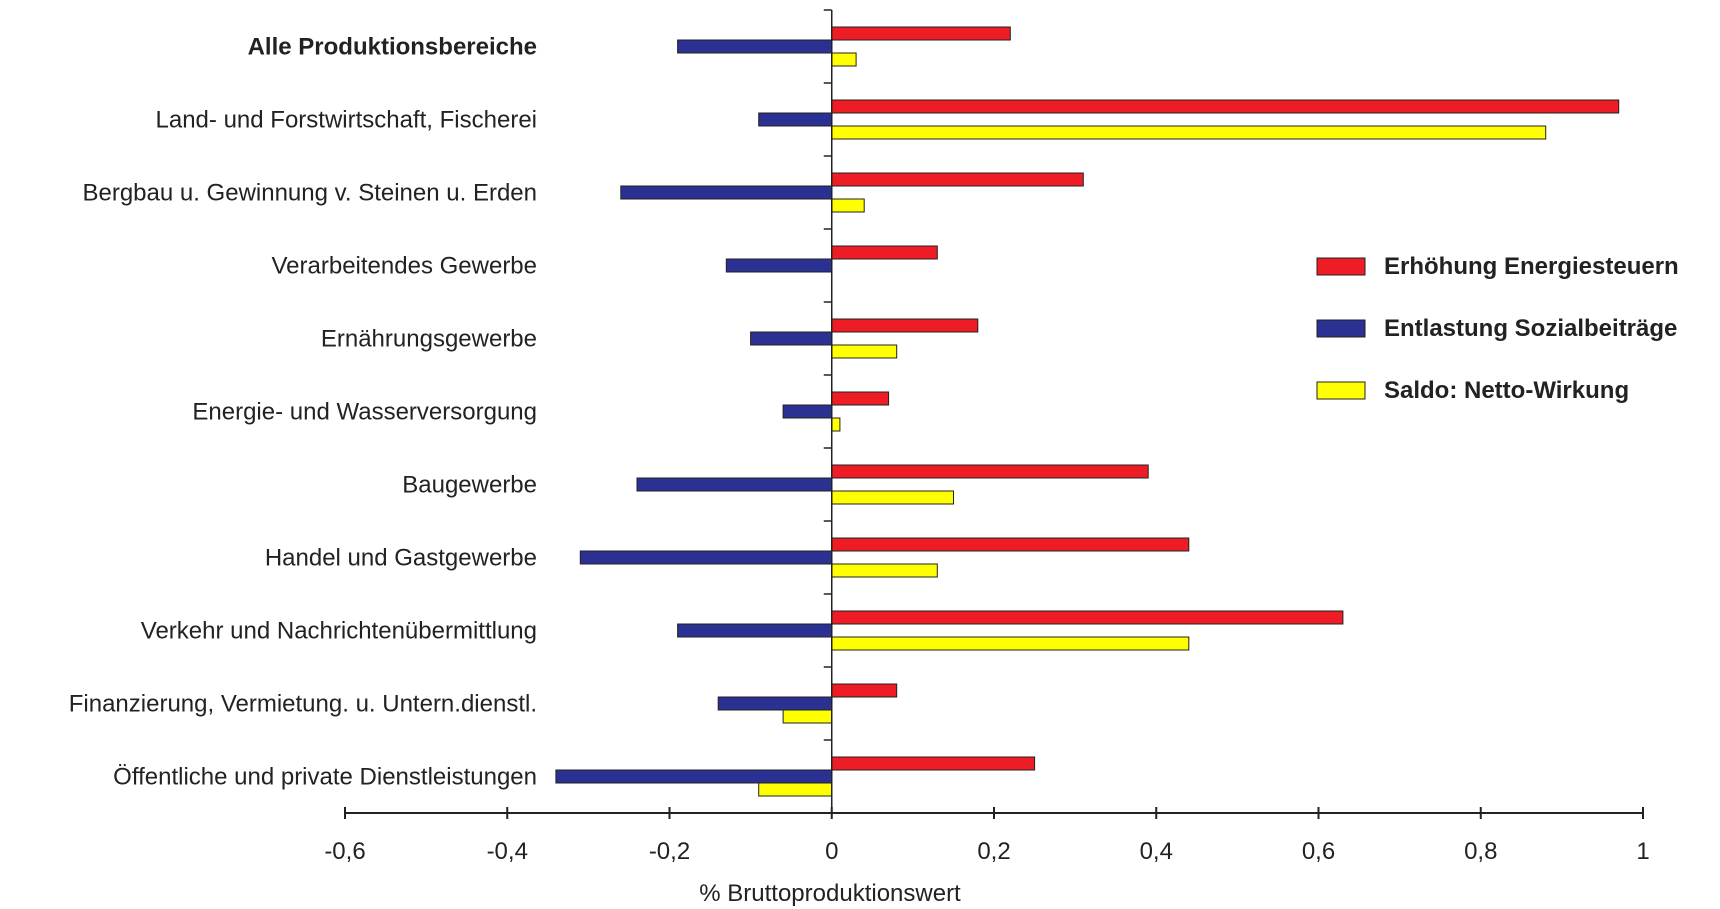  I want to click on category-label-4: Verarbeitendes Gewerbe, so click(405, 266).